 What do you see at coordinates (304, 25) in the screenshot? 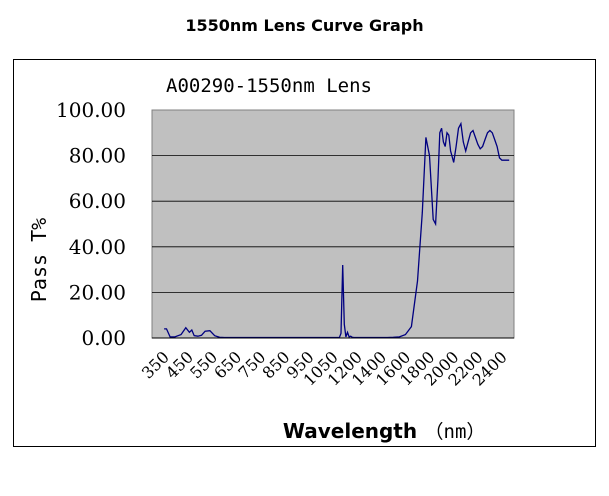
I see `page-title: 1550nm Lens Curve Graph` at bounding box center [304, 25].